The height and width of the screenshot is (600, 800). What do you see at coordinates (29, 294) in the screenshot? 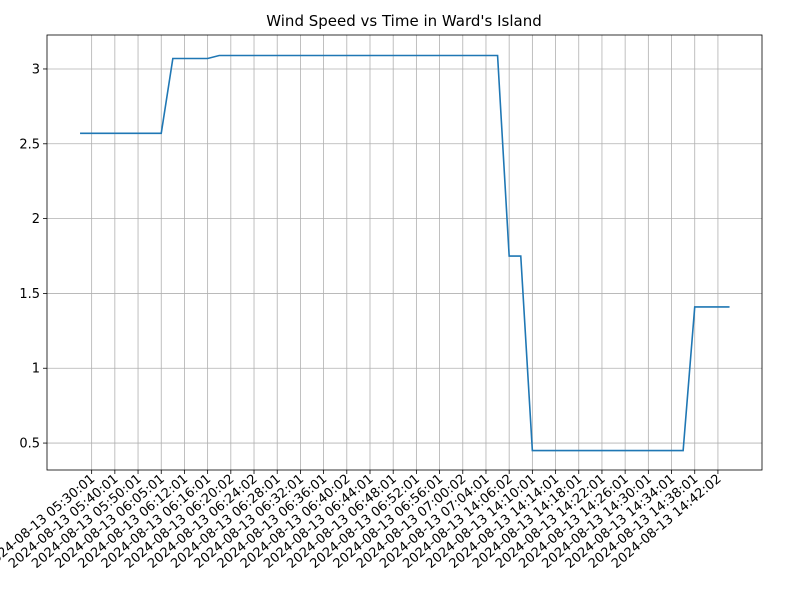
I see `y-tick-label: 1.5` at bounding box center [29, 294].